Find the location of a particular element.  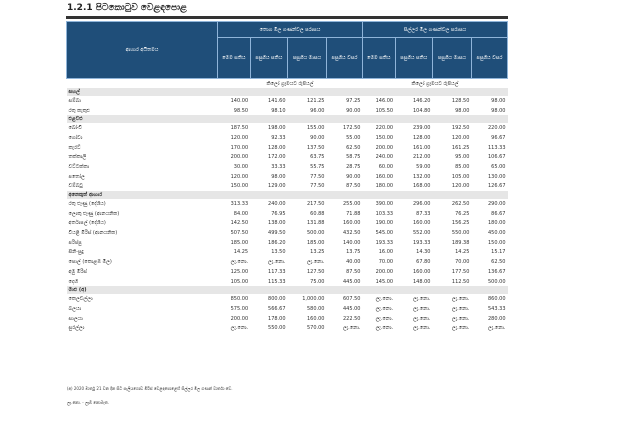

item-label: පරිප්පු is located at coordinates (75, 242).